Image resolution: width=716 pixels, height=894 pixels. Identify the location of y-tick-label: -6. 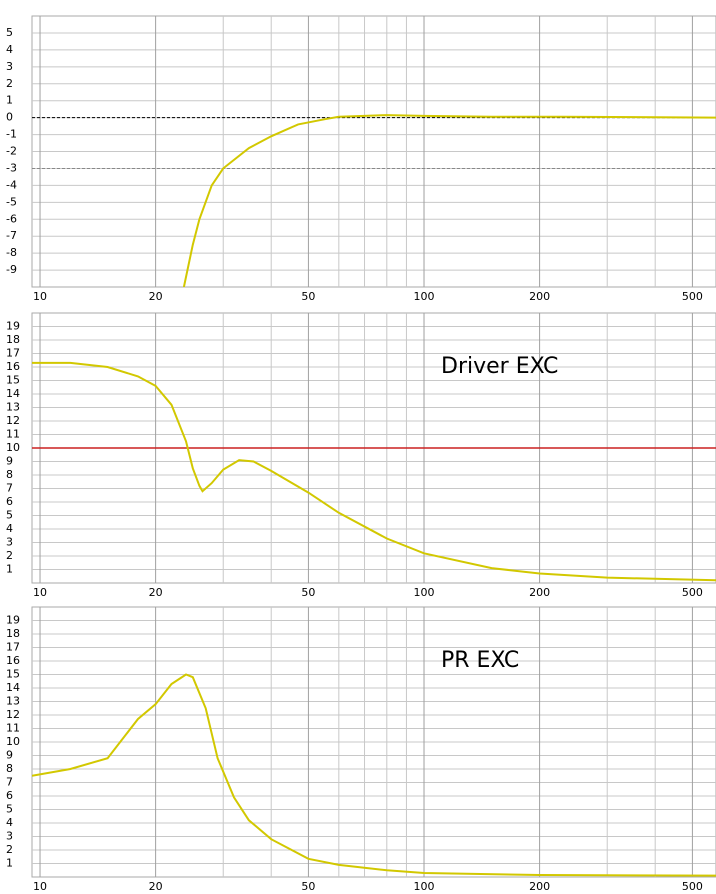
(11, 218).